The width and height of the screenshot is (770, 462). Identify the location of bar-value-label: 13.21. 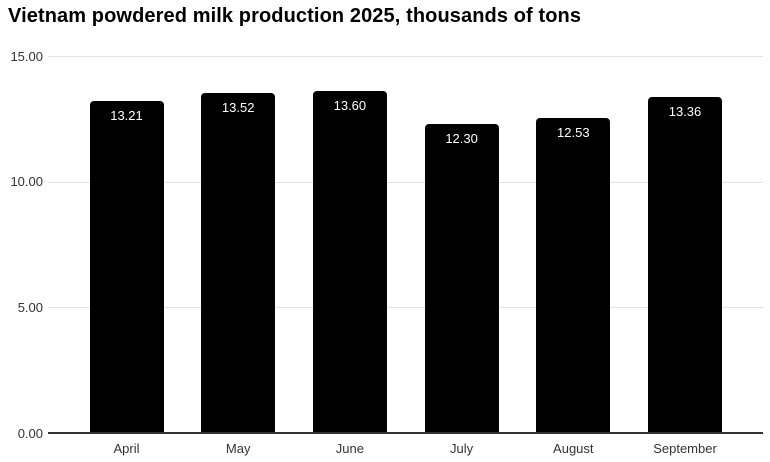
(126, 115).